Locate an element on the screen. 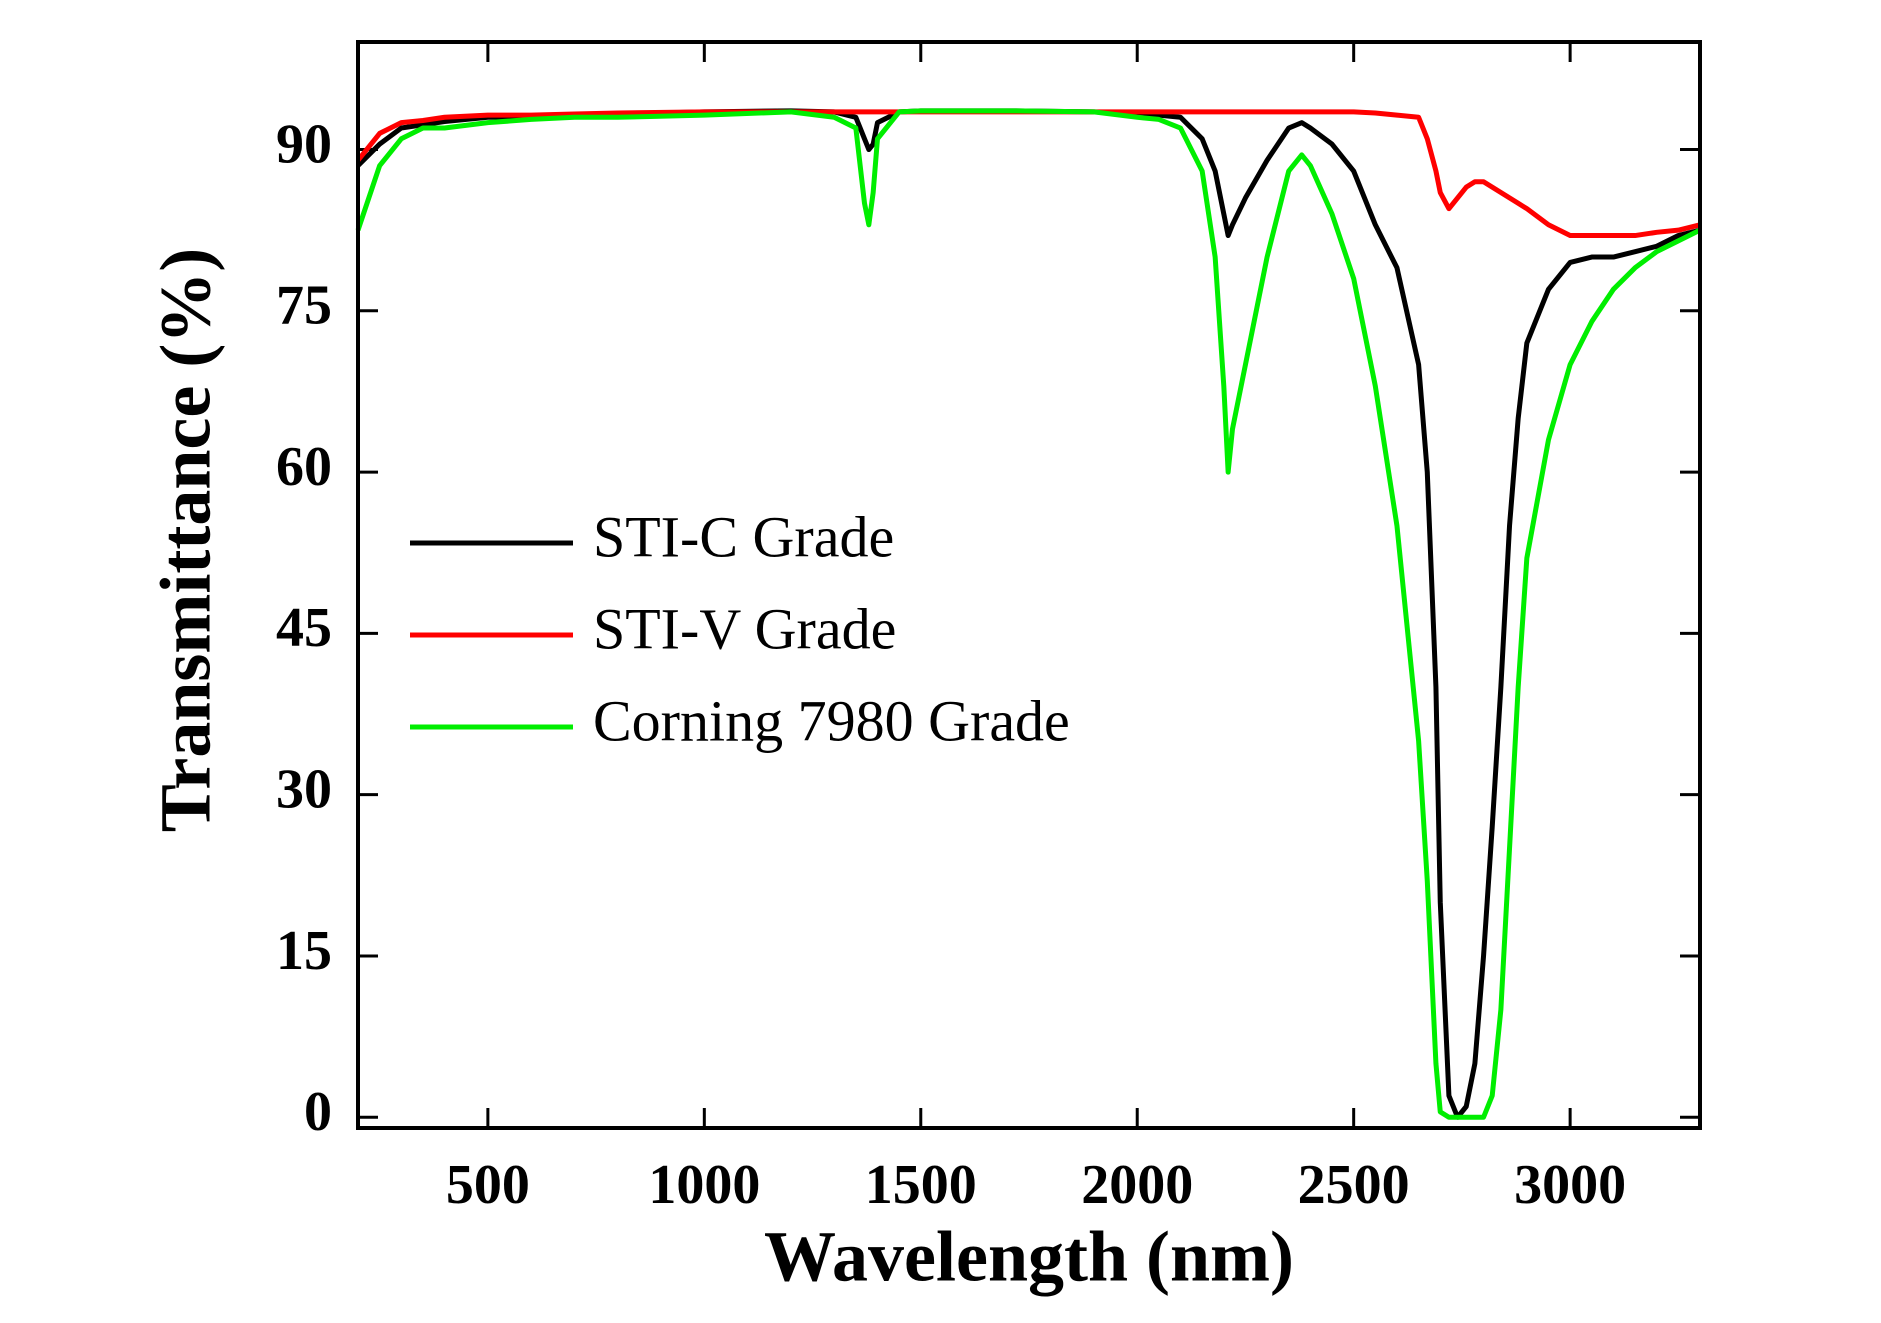 The height and width of the screenshot is (1323, 1881). legend-label: STI-V Grade is located at coordinates (744, 628).